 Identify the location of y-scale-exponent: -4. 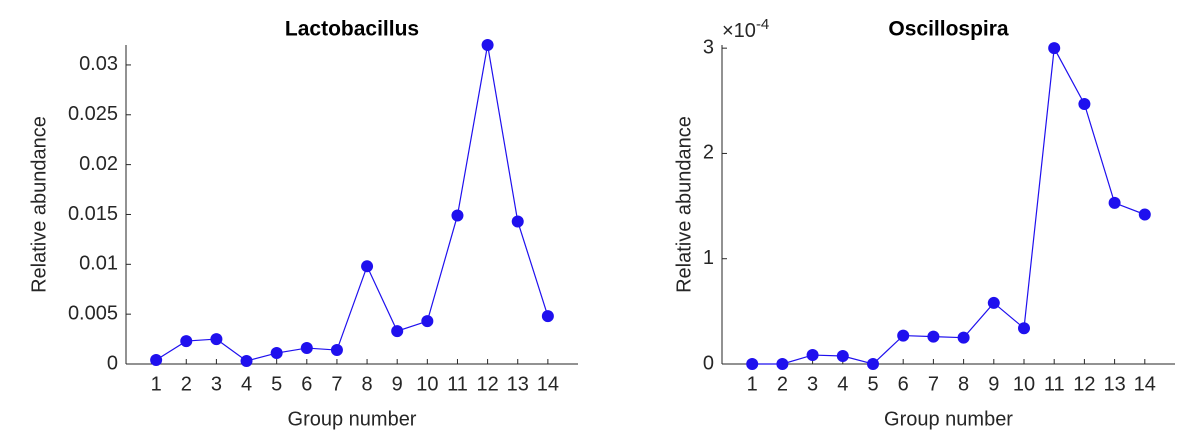
(762, 24).